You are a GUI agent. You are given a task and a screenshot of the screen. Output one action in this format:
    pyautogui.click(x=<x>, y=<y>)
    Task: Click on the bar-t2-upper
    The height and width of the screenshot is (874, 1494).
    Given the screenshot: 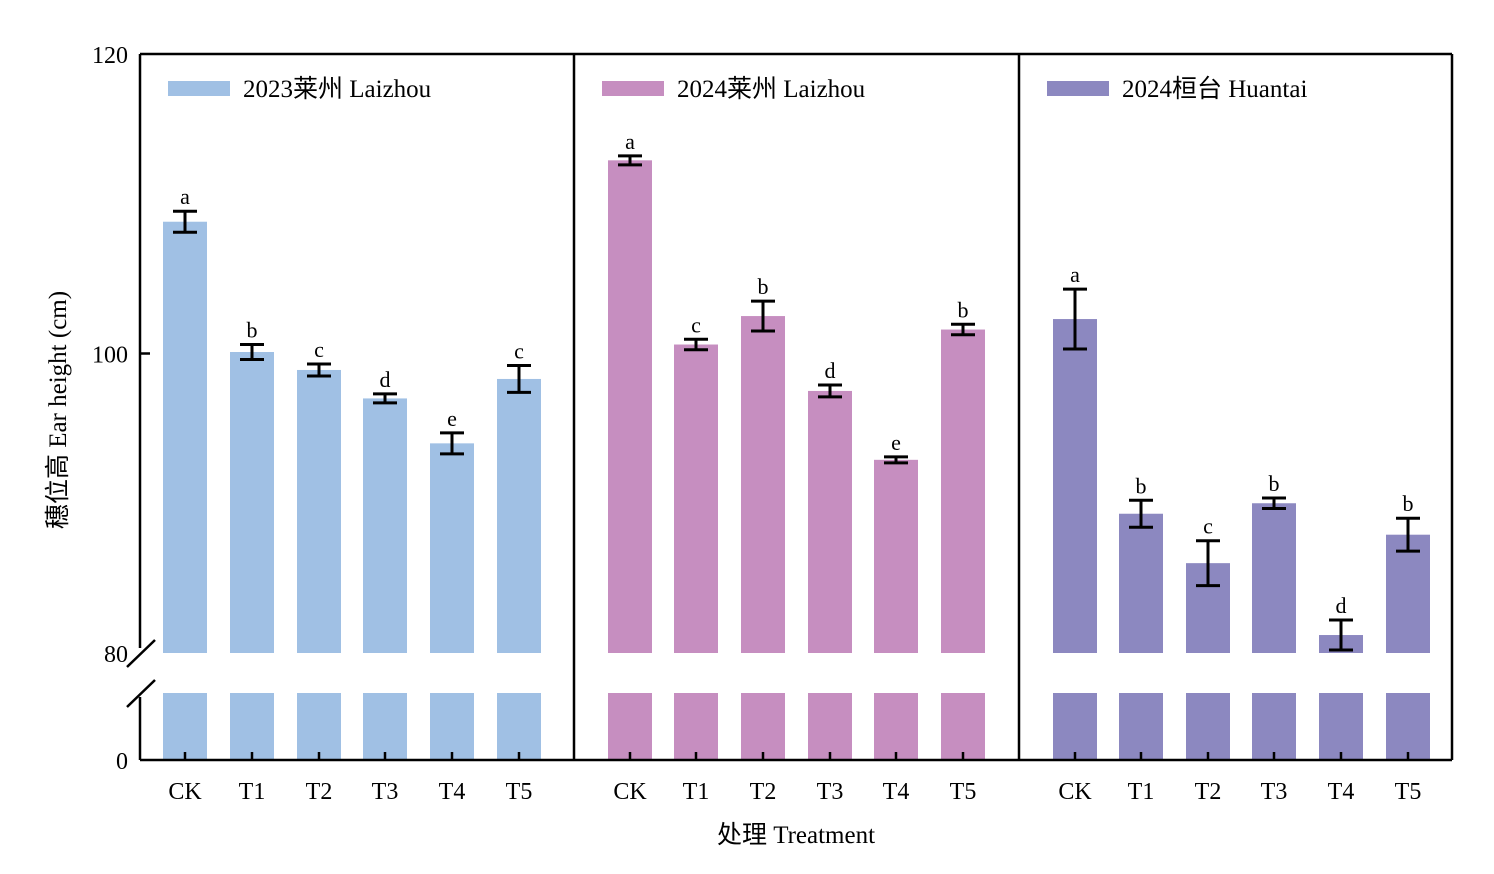 What is the action you would take?
    pyautogui.click(x=763, y=484)
    